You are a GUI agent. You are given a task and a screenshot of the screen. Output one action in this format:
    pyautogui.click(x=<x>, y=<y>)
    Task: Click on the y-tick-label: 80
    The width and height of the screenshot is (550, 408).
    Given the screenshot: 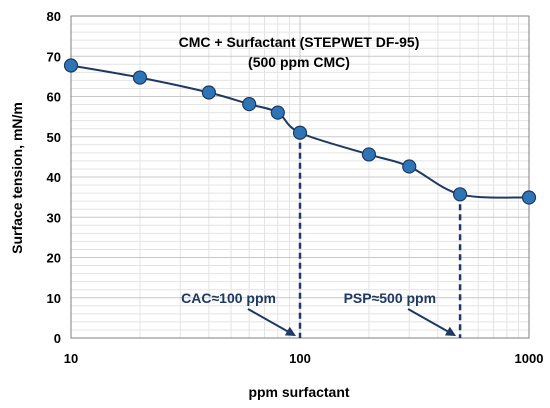 What is the action you would take?
    pyautogui.click(x=54, y=16)
    